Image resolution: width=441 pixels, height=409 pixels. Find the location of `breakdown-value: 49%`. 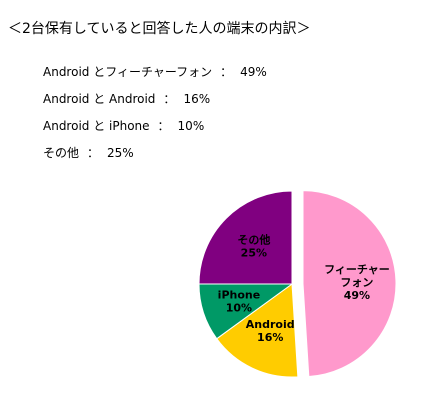

breakdown-value: 49% is located at coordinates (253, 72).